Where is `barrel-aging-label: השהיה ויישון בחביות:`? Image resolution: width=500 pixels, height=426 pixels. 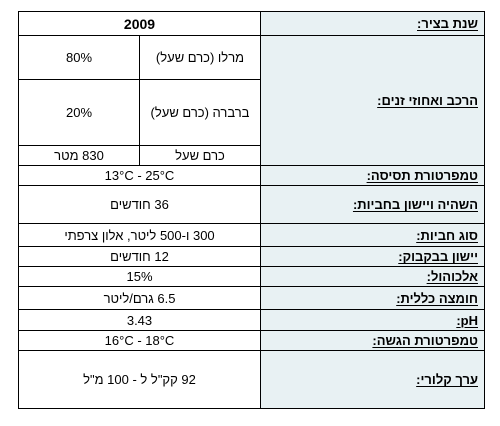
barrel-aging-label: השהיה ויישון בחביות: is located at coordinates (372, 204).